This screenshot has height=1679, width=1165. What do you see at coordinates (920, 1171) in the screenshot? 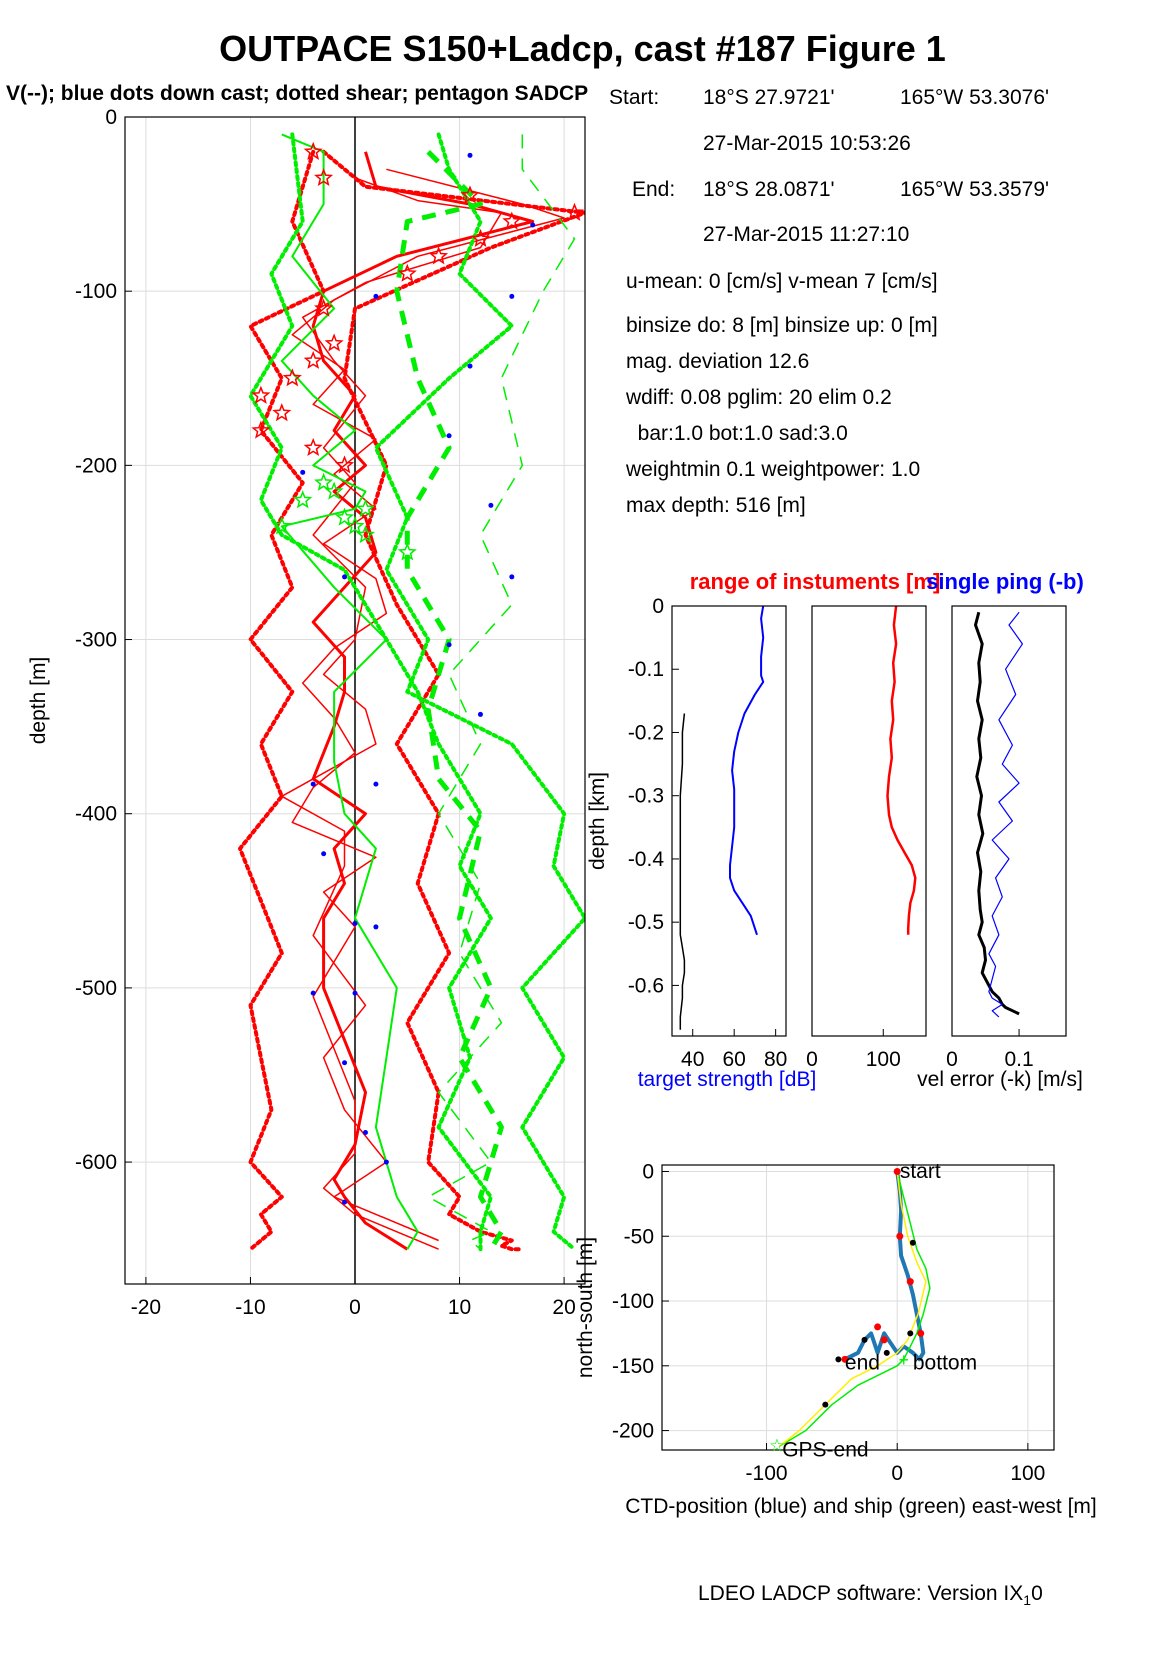
I see `pos-label-start: start` at bounding box center [920, 1171].